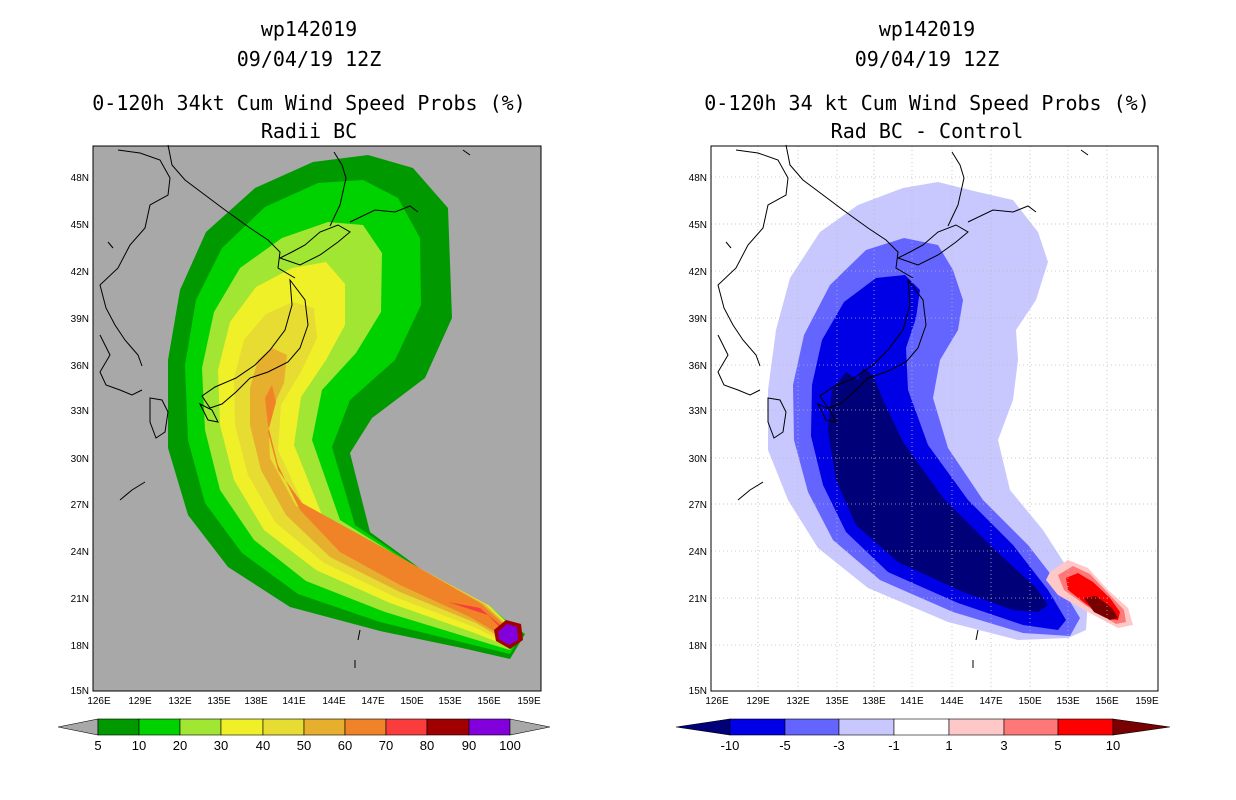 This screenshot has width=1236, height=800. What do you see at coordinates (345, 745) in the screenshot?
I see `colorbar-label: 60` at bounding box center [345, 745].